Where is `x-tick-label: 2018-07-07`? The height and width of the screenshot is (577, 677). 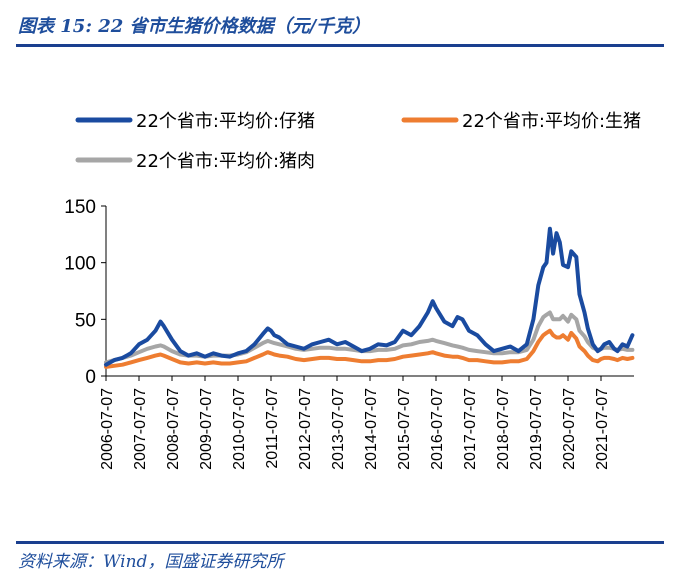
x-tick-label: 2018-07-07 is located at coordinates (503, 429).